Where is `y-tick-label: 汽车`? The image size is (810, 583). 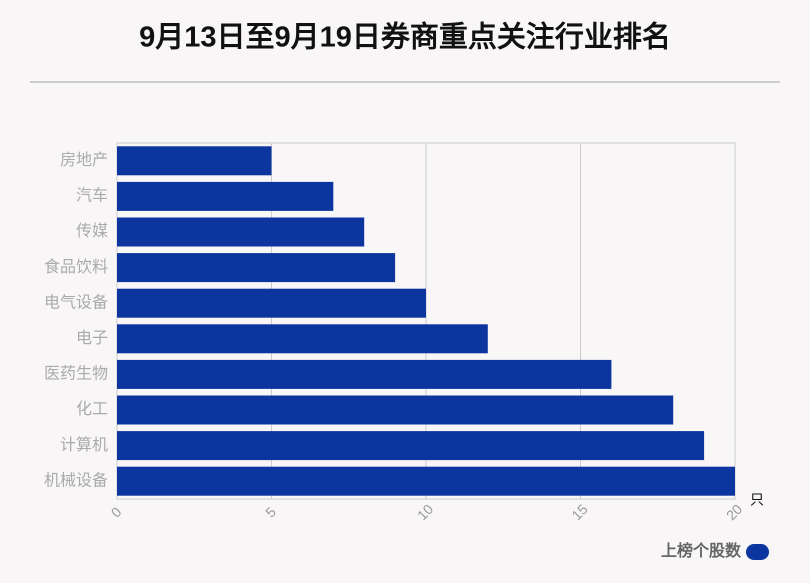 y-tick-label: 汽车 is located at coordinates (92, 196).